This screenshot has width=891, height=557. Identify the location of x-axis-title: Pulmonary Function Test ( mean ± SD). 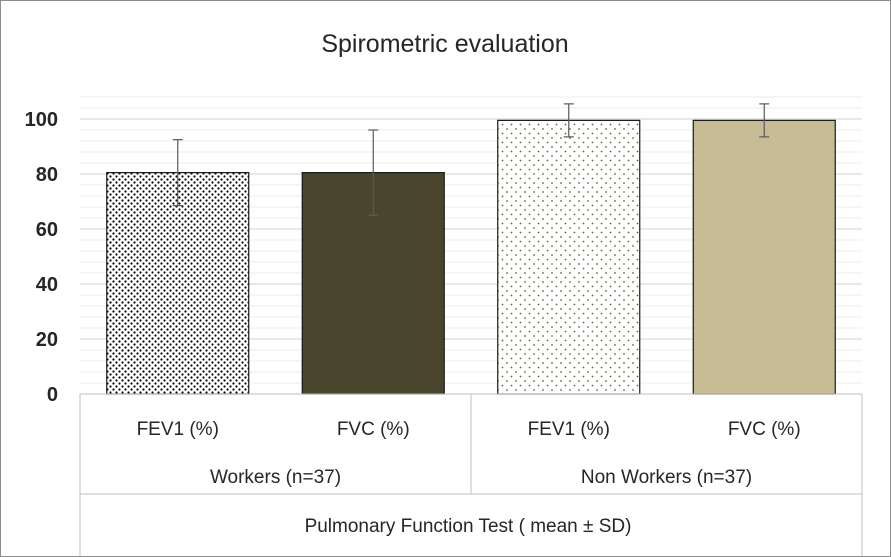
(468, 526).